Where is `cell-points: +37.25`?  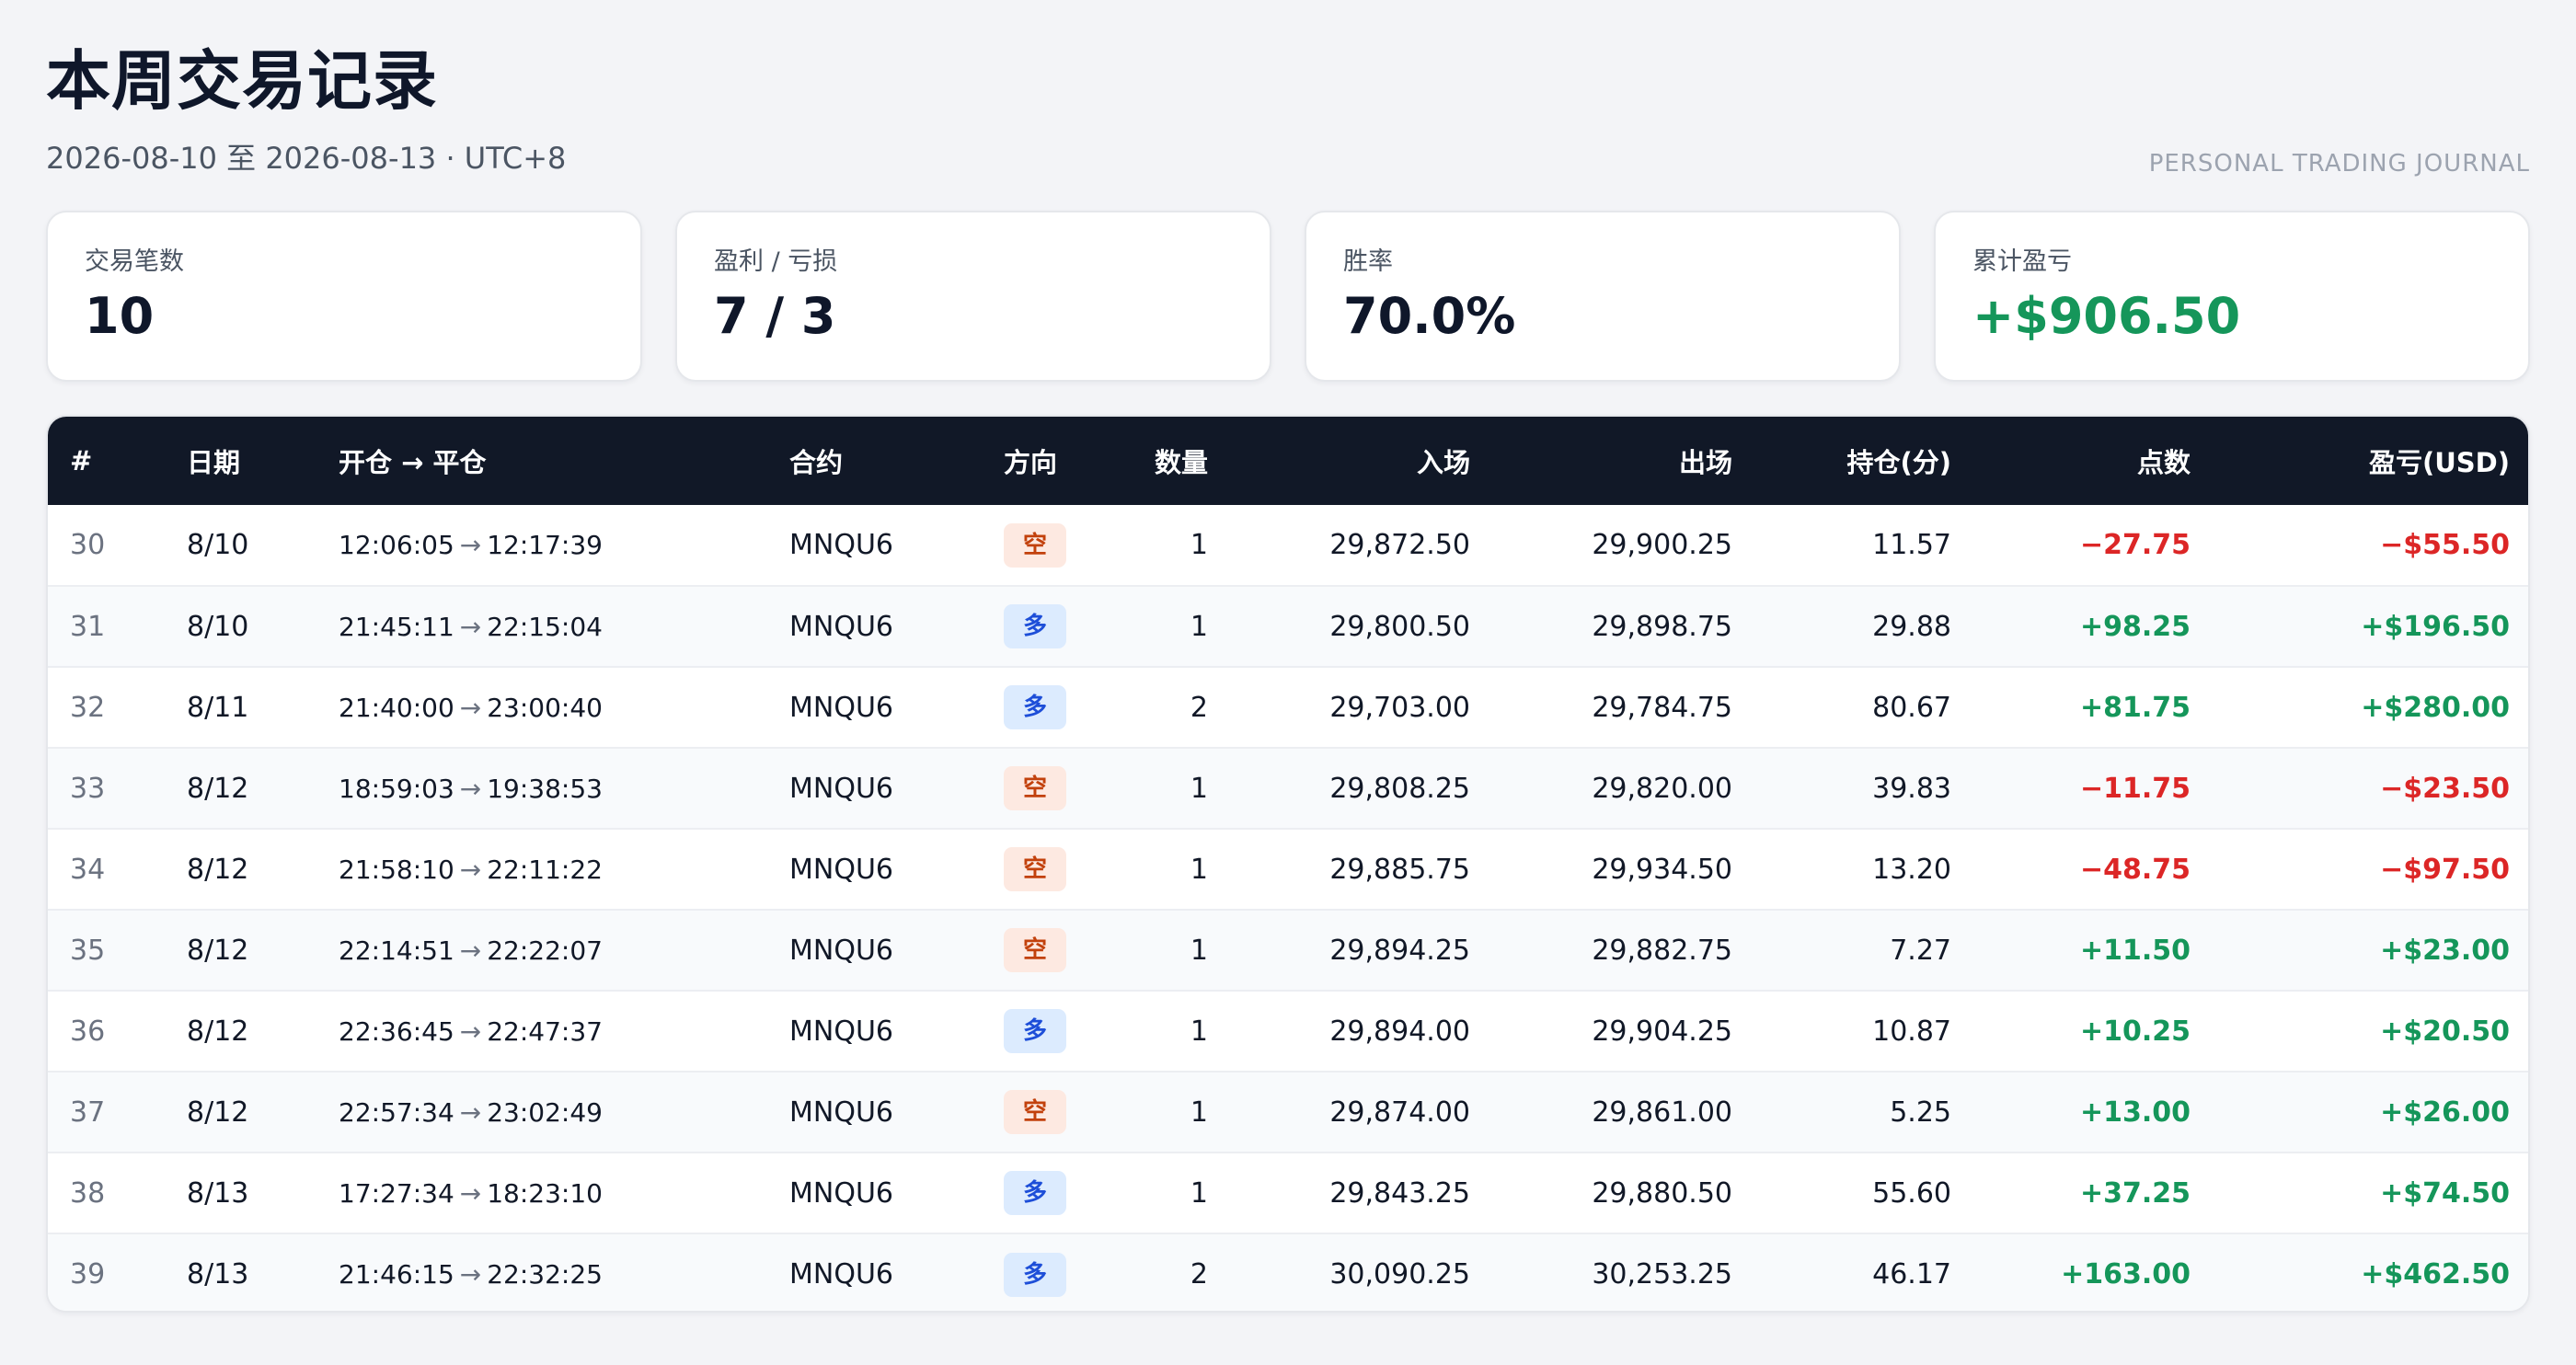
cell-points: +37.25 is located at coordinates (2135, 1193).